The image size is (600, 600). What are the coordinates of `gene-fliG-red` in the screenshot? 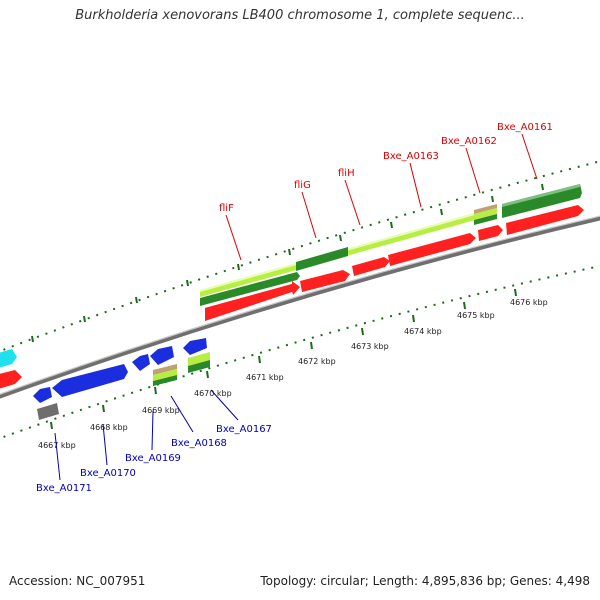 It's located at (325, 281).